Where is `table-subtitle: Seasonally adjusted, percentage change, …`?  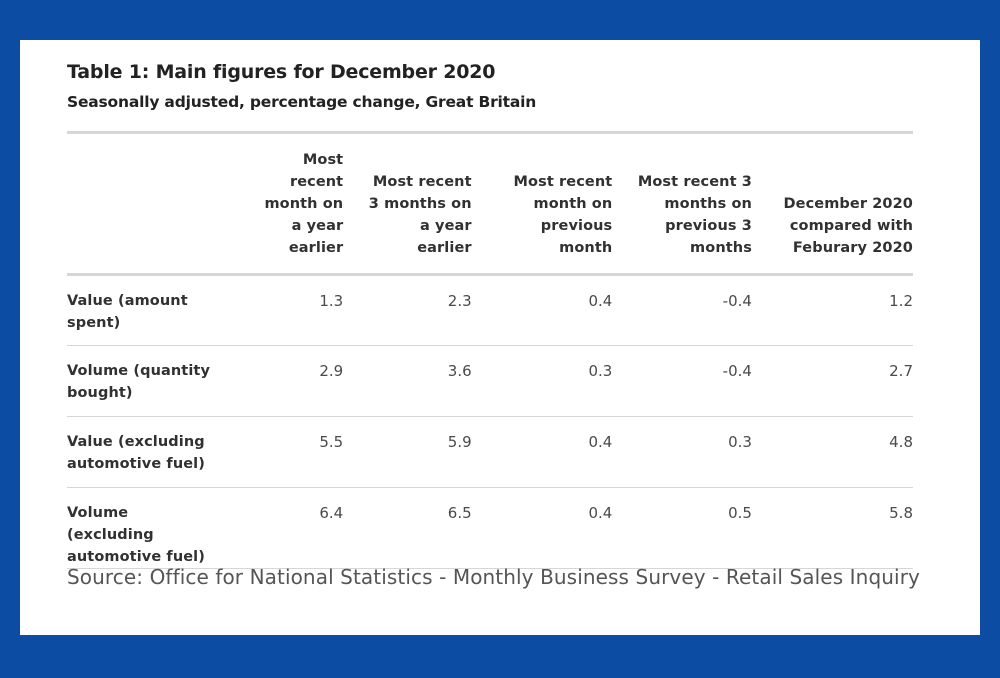
table-subtitle: Seasonally adjusted, percentage change, … is located at coordinates (302, 102).